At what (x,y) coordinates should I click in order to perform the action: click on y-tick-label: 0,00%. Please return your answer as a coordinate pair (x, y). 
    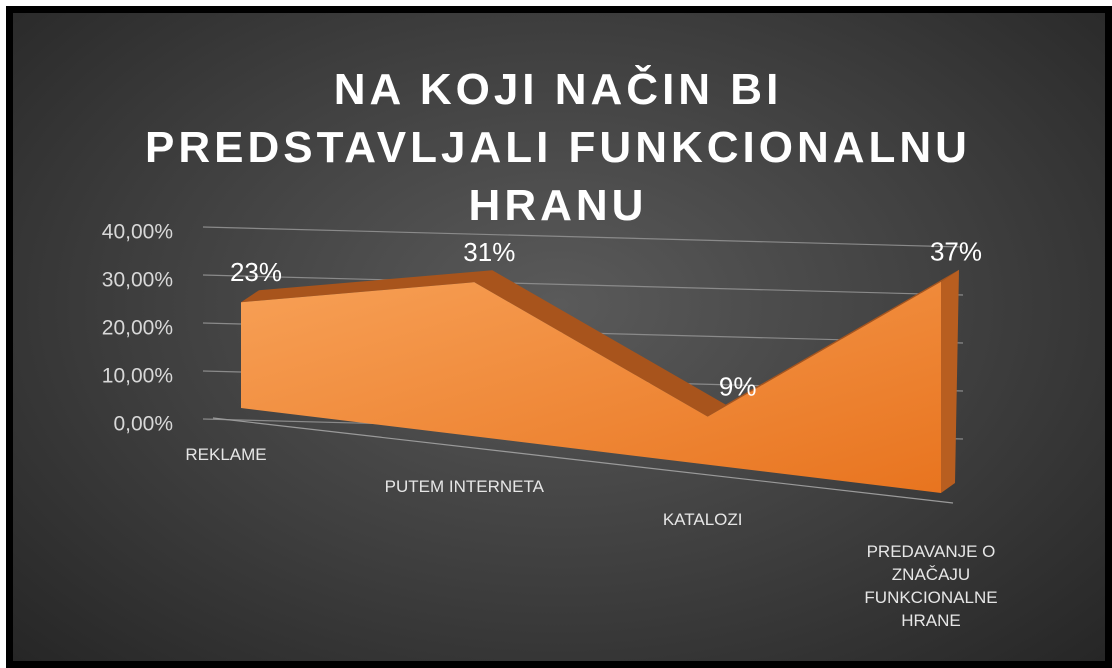
    Looking at the image, I should click on (143, 424).